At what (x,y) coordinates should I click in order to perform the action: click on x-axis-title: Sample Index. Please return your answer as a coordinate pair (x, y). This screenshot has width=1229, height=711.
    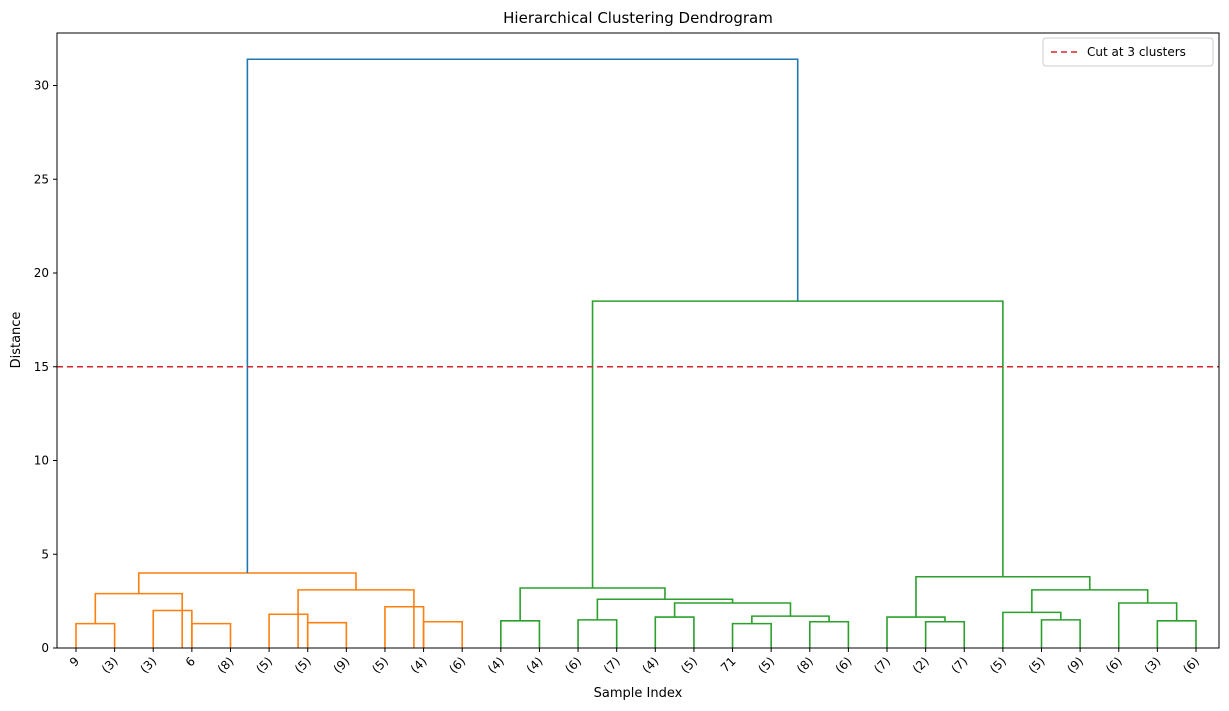
    Looking at the image, I should click on (638, 693).